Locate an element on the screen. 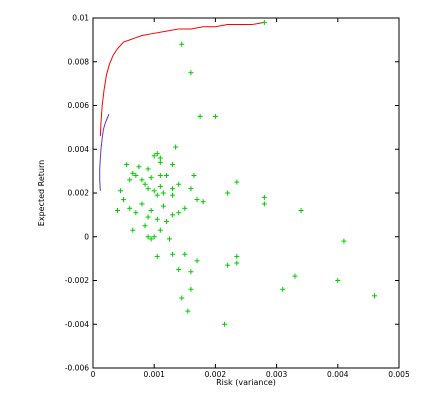  y-tick: -0.004 is located at coordinates (232, 324).